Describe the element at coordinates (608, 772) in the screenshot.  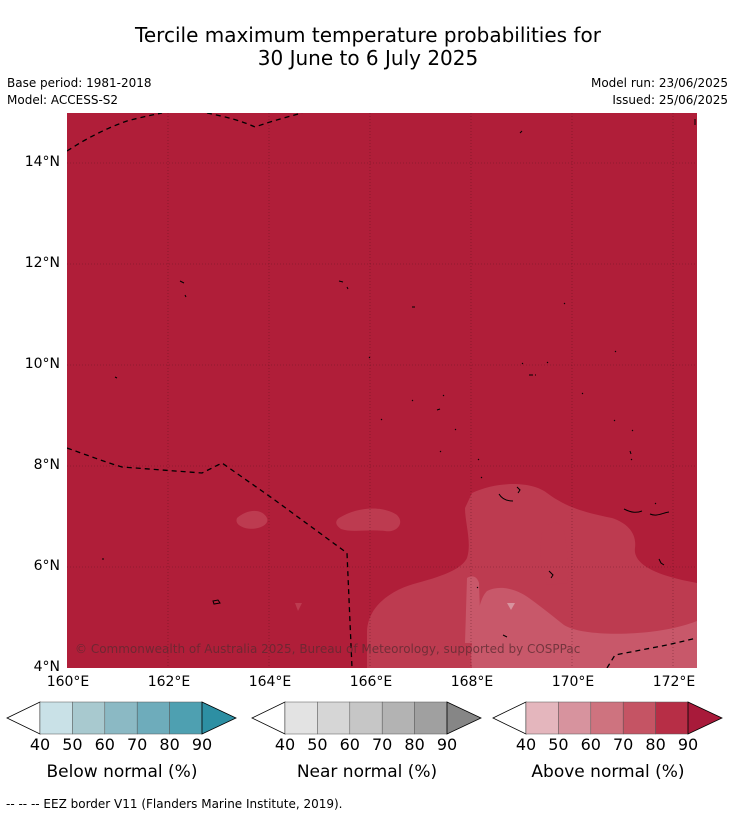
I see `colorbar-above-normal-title: Above normal (%)` at that location.